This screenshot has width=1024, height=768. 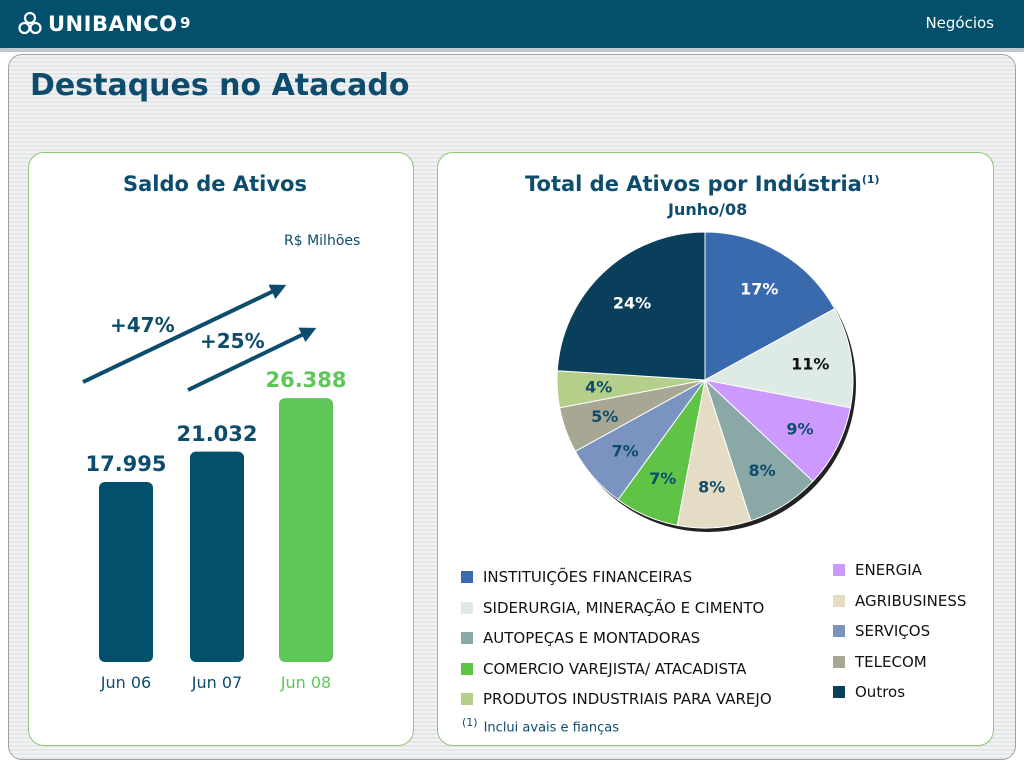 What do you see at coordinates (551, 728) in the screenshot?
I see `footnote-text: Inclui avais e fianças` at bounding box center [551, 728].